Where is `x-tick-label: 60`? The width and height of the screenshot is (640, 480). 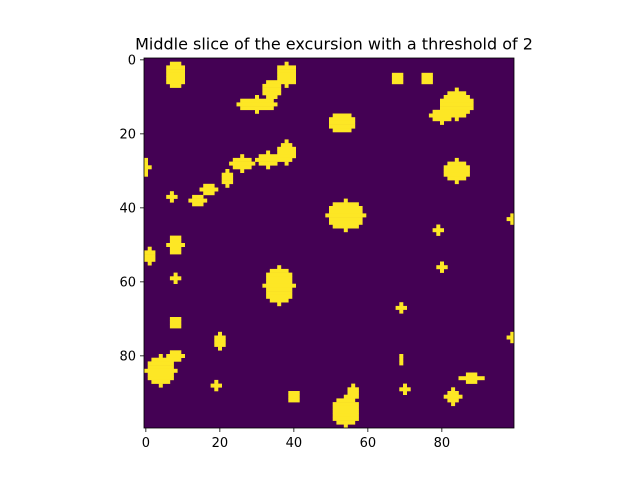
x-tick-label: 60 is located at coordinates (368, 443).